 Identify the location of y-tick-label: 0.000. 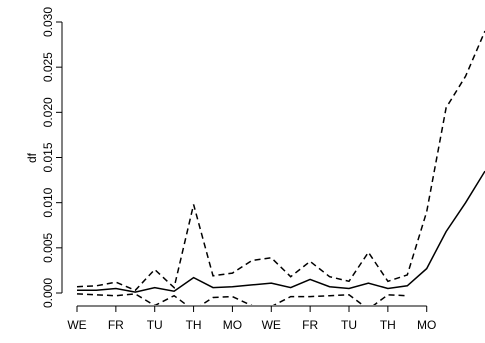
(48, 293).